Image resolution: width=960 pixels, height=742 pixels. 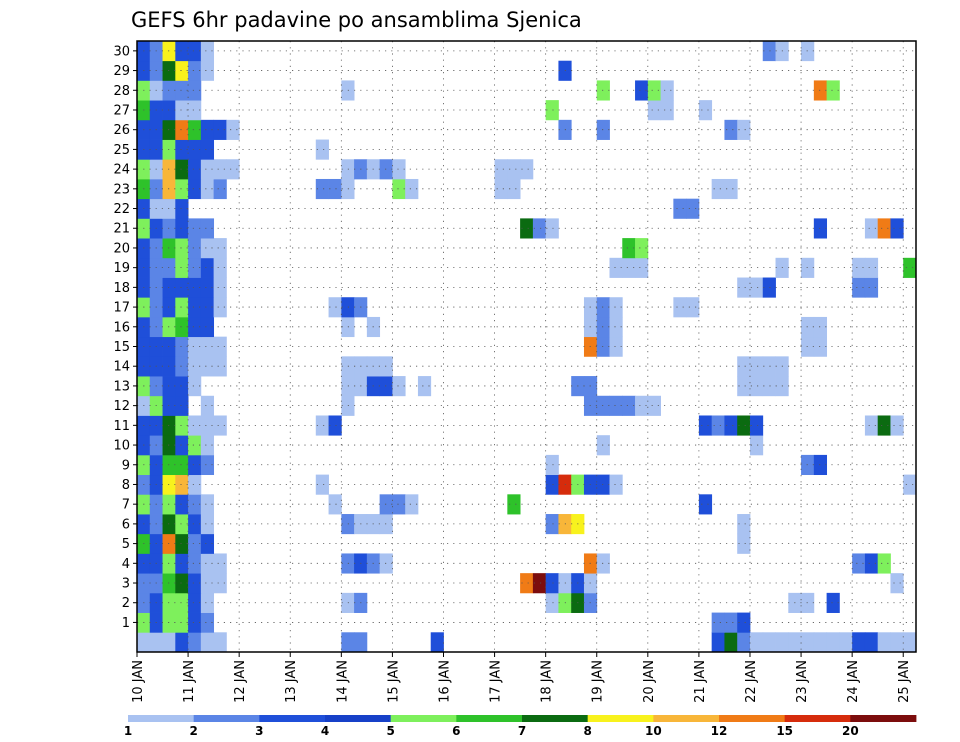 I want to click on y-tick-label: 27, so click(x=121, y=110).